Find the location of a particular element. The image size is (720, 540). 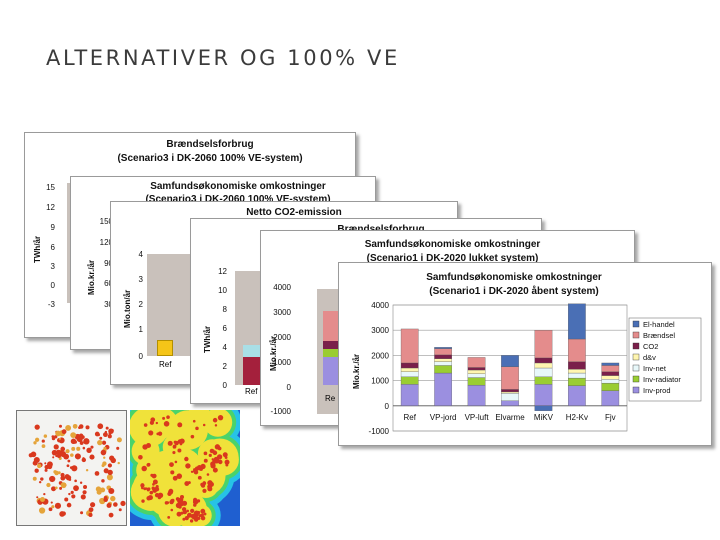

legend-label: CO2 is located at coordinates (650, 346).